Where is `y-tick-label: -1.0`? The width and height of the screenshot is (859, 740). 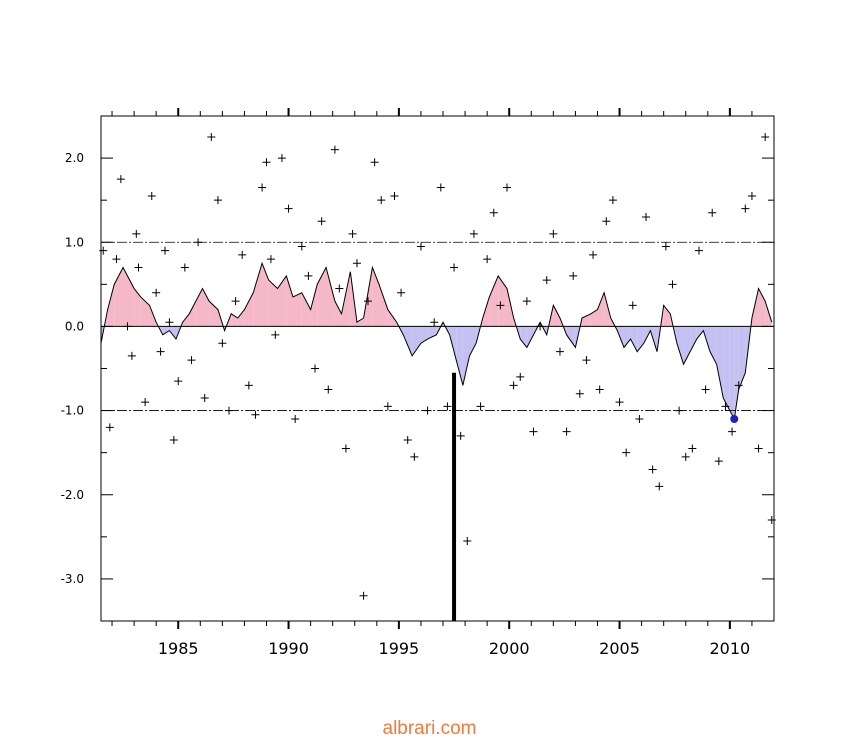 y-tick-label: -1.0 is located at coordinates (72, 411).